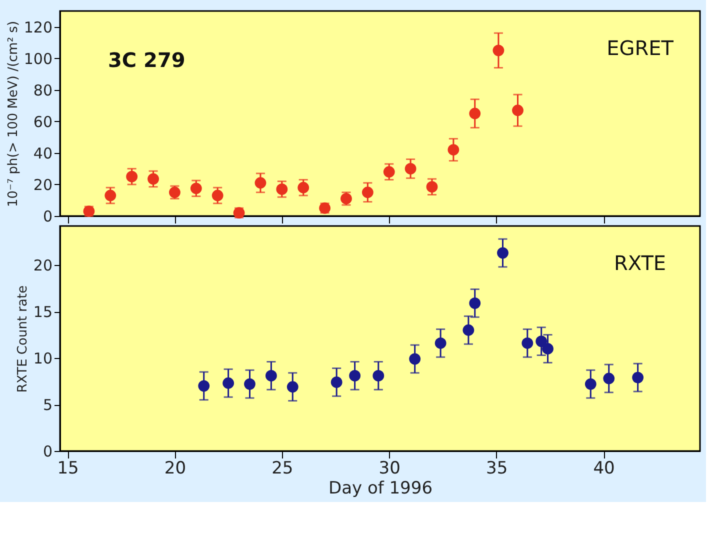 This screenshot has height=550, width=727. What do you see at coordinates (38, 27) in the screenshot?
I see `y-tick-label: 120` at bounding box center [38, 27].